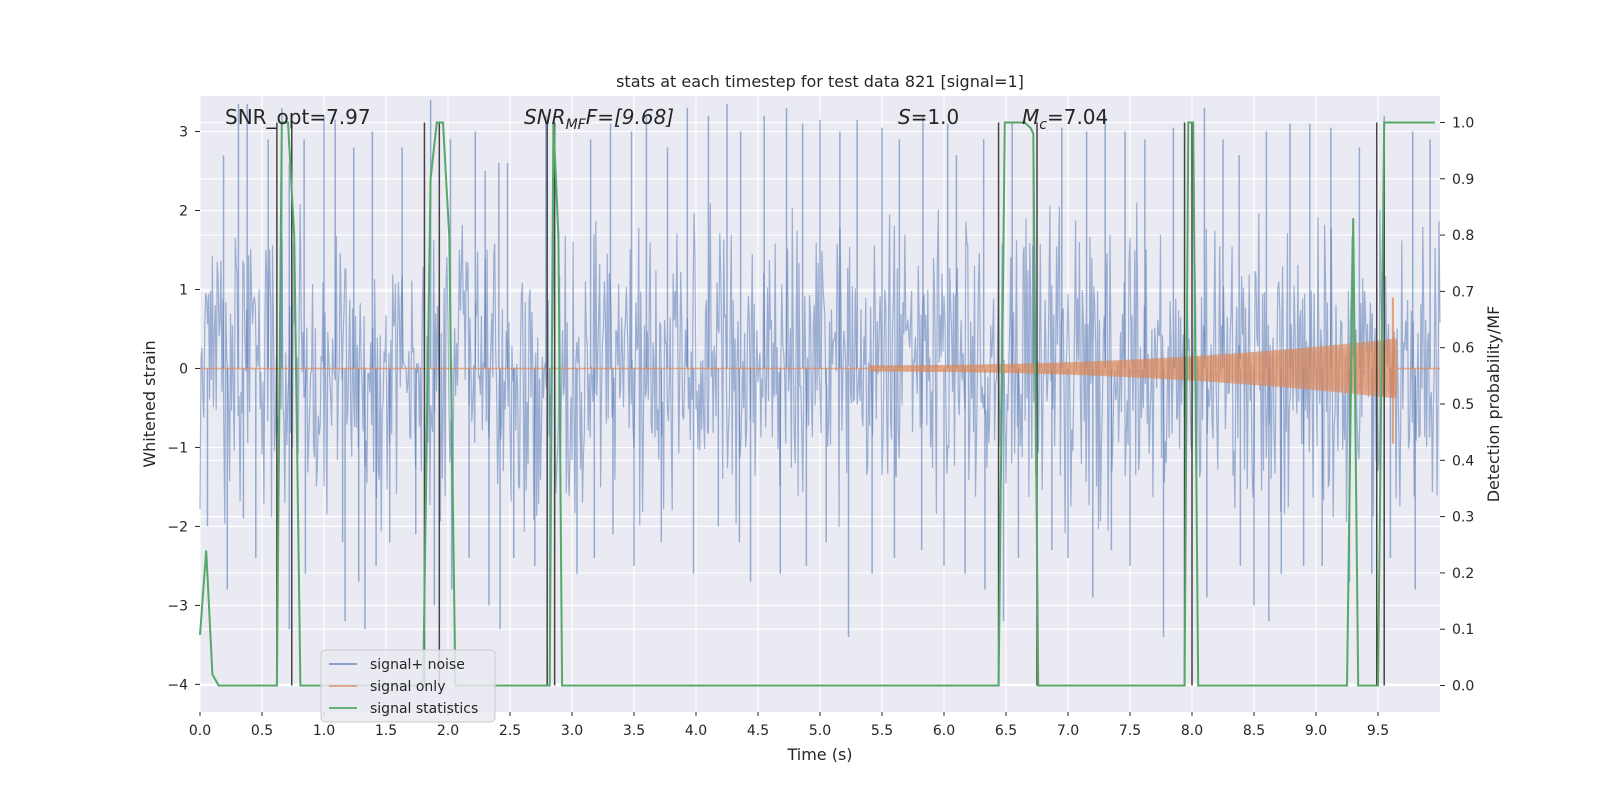  Describe the element at coordinates (599, 119) in the screenshot. I see `annotation-snr-mf: SNRMFF=[9.68]` at that location.